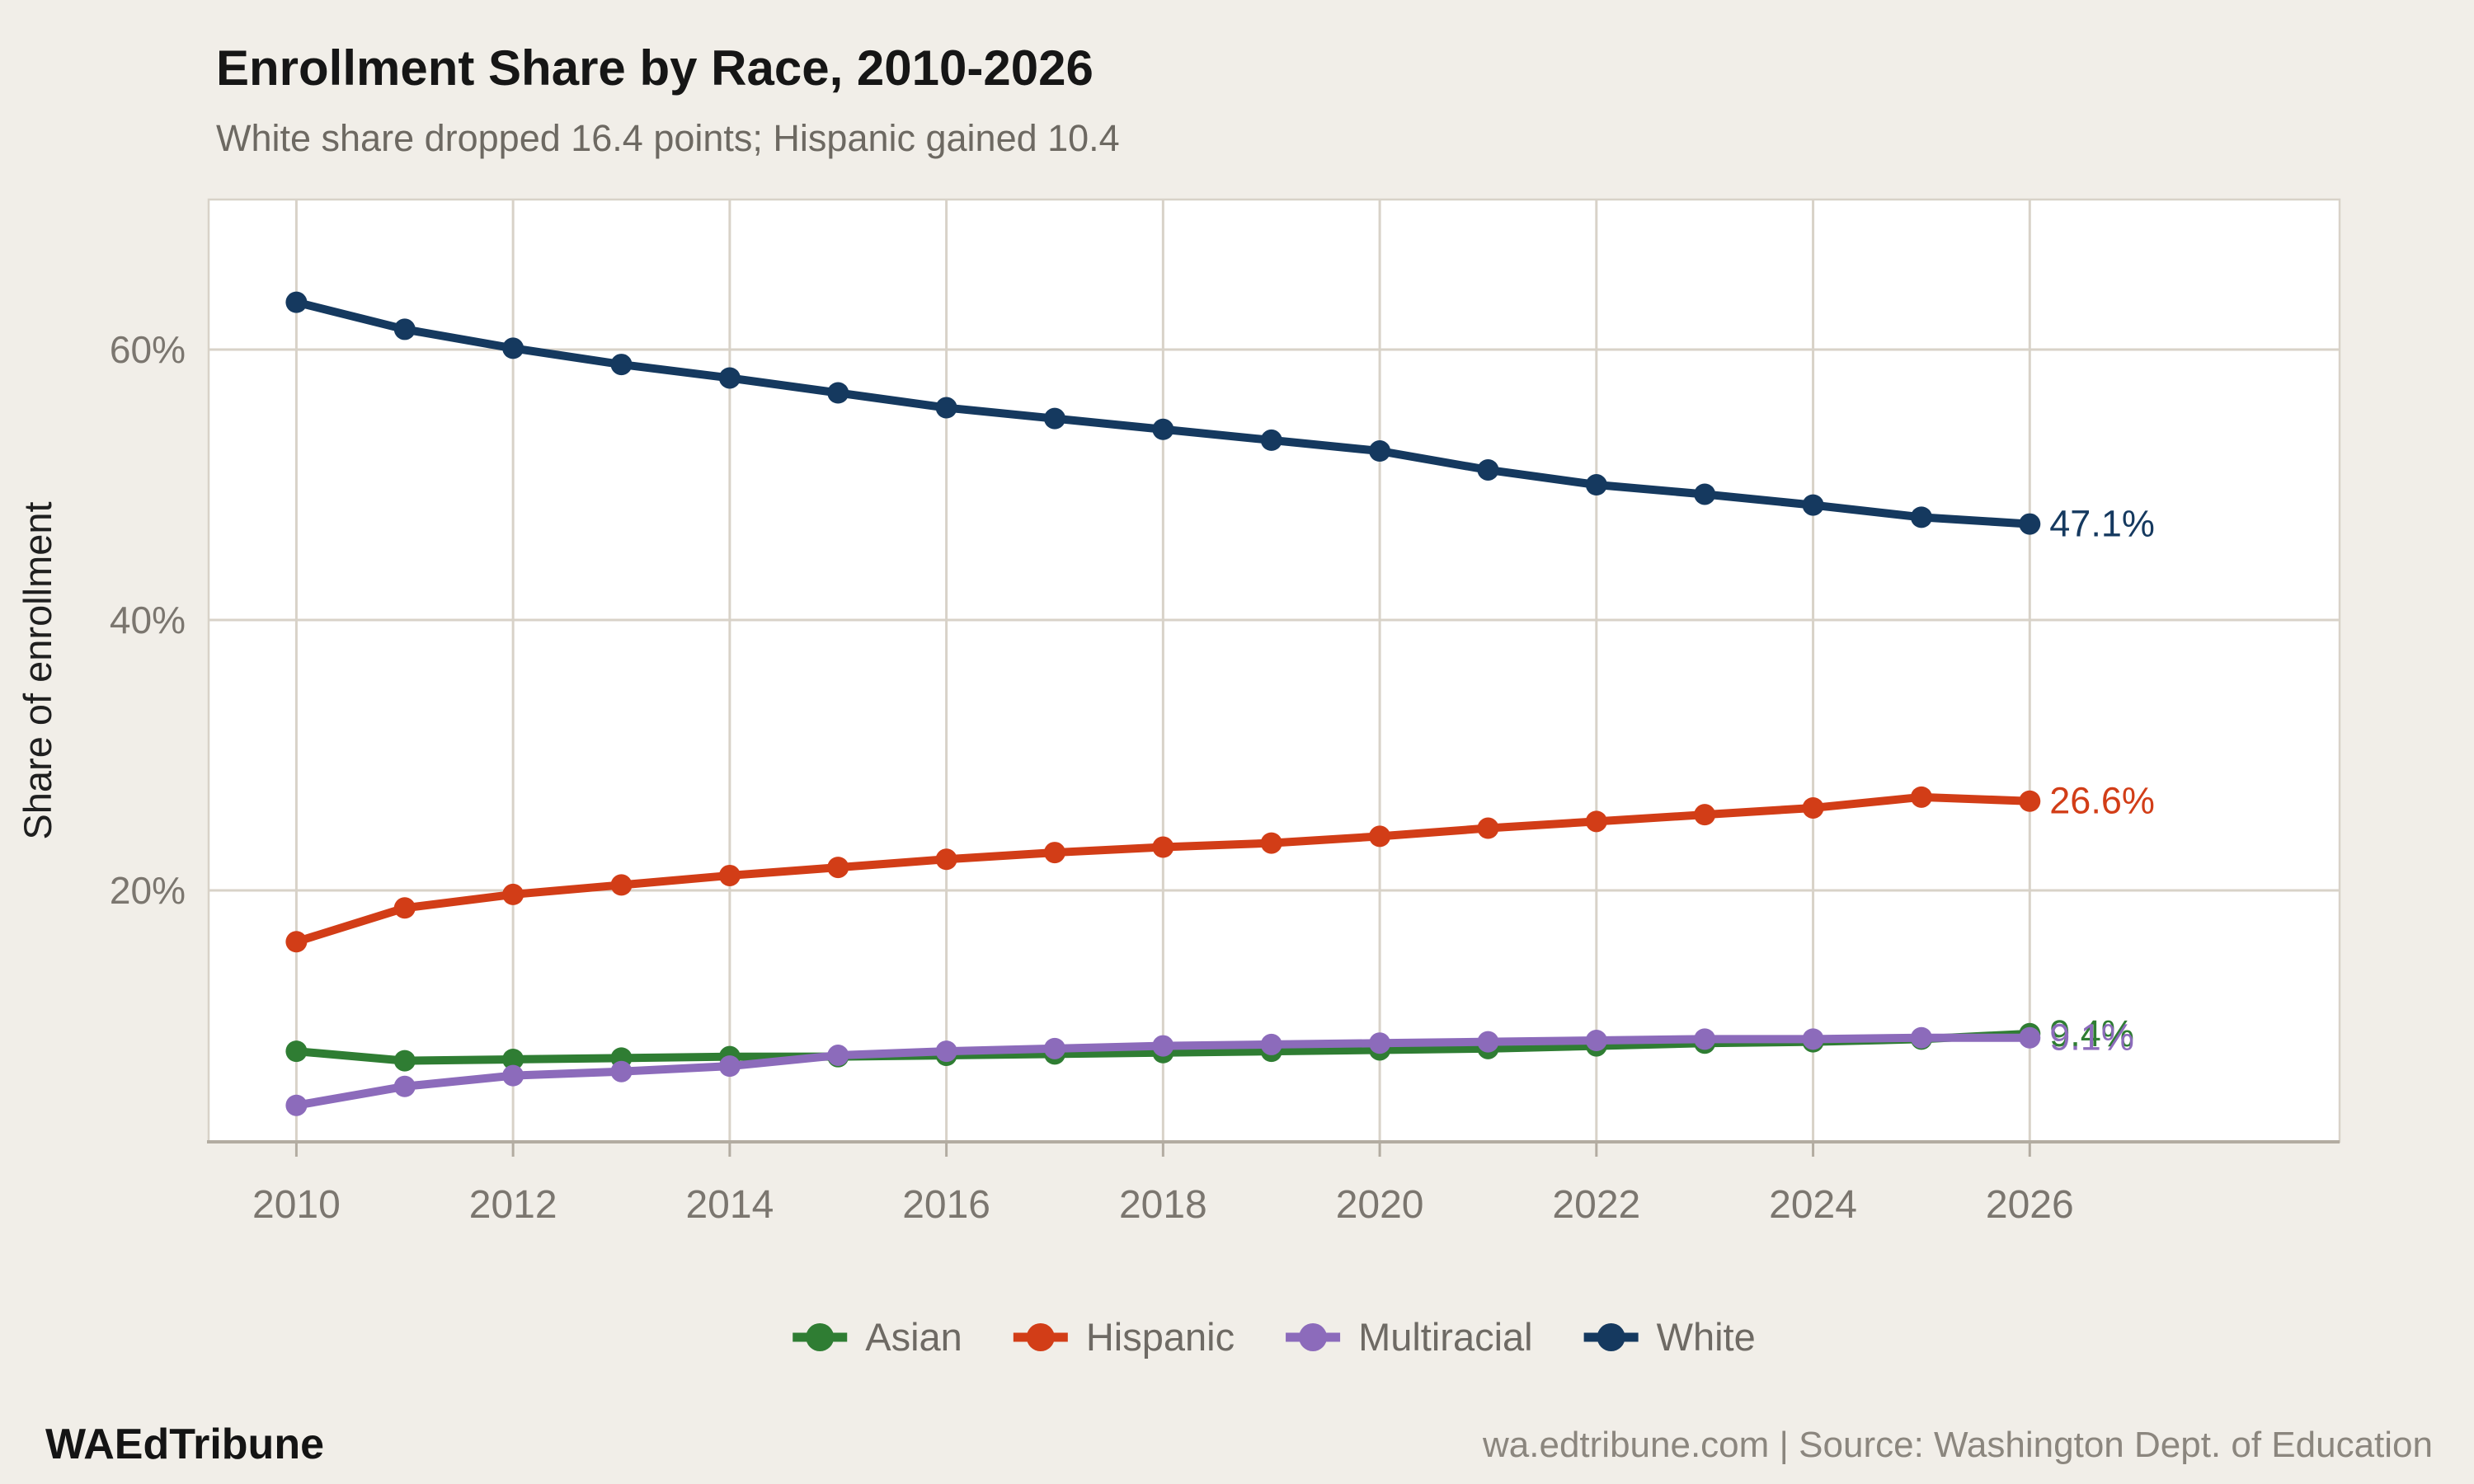 This screenshot has width=2474, height=1484. What do you see at coordinates (838, 1056) in the screenshot?
I see `data-point-multiracial-2015` at bounding box center [838, 1056].